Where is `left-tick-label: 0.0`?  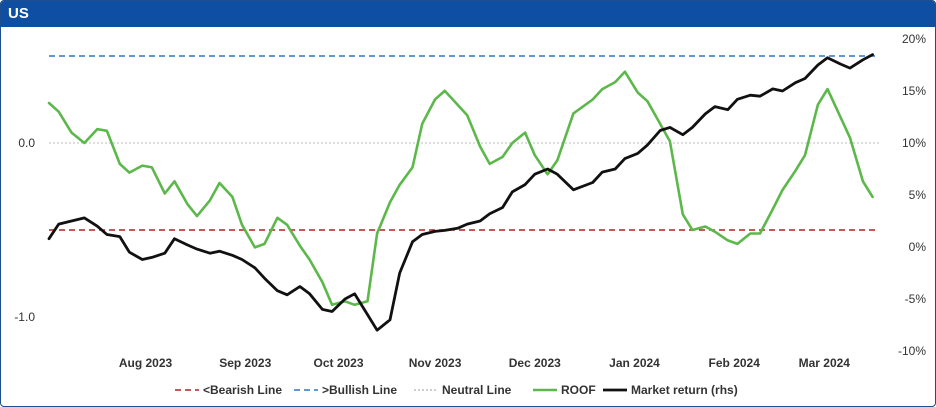 left-tick-label: 0.0 is located at coordinates (26, 143).